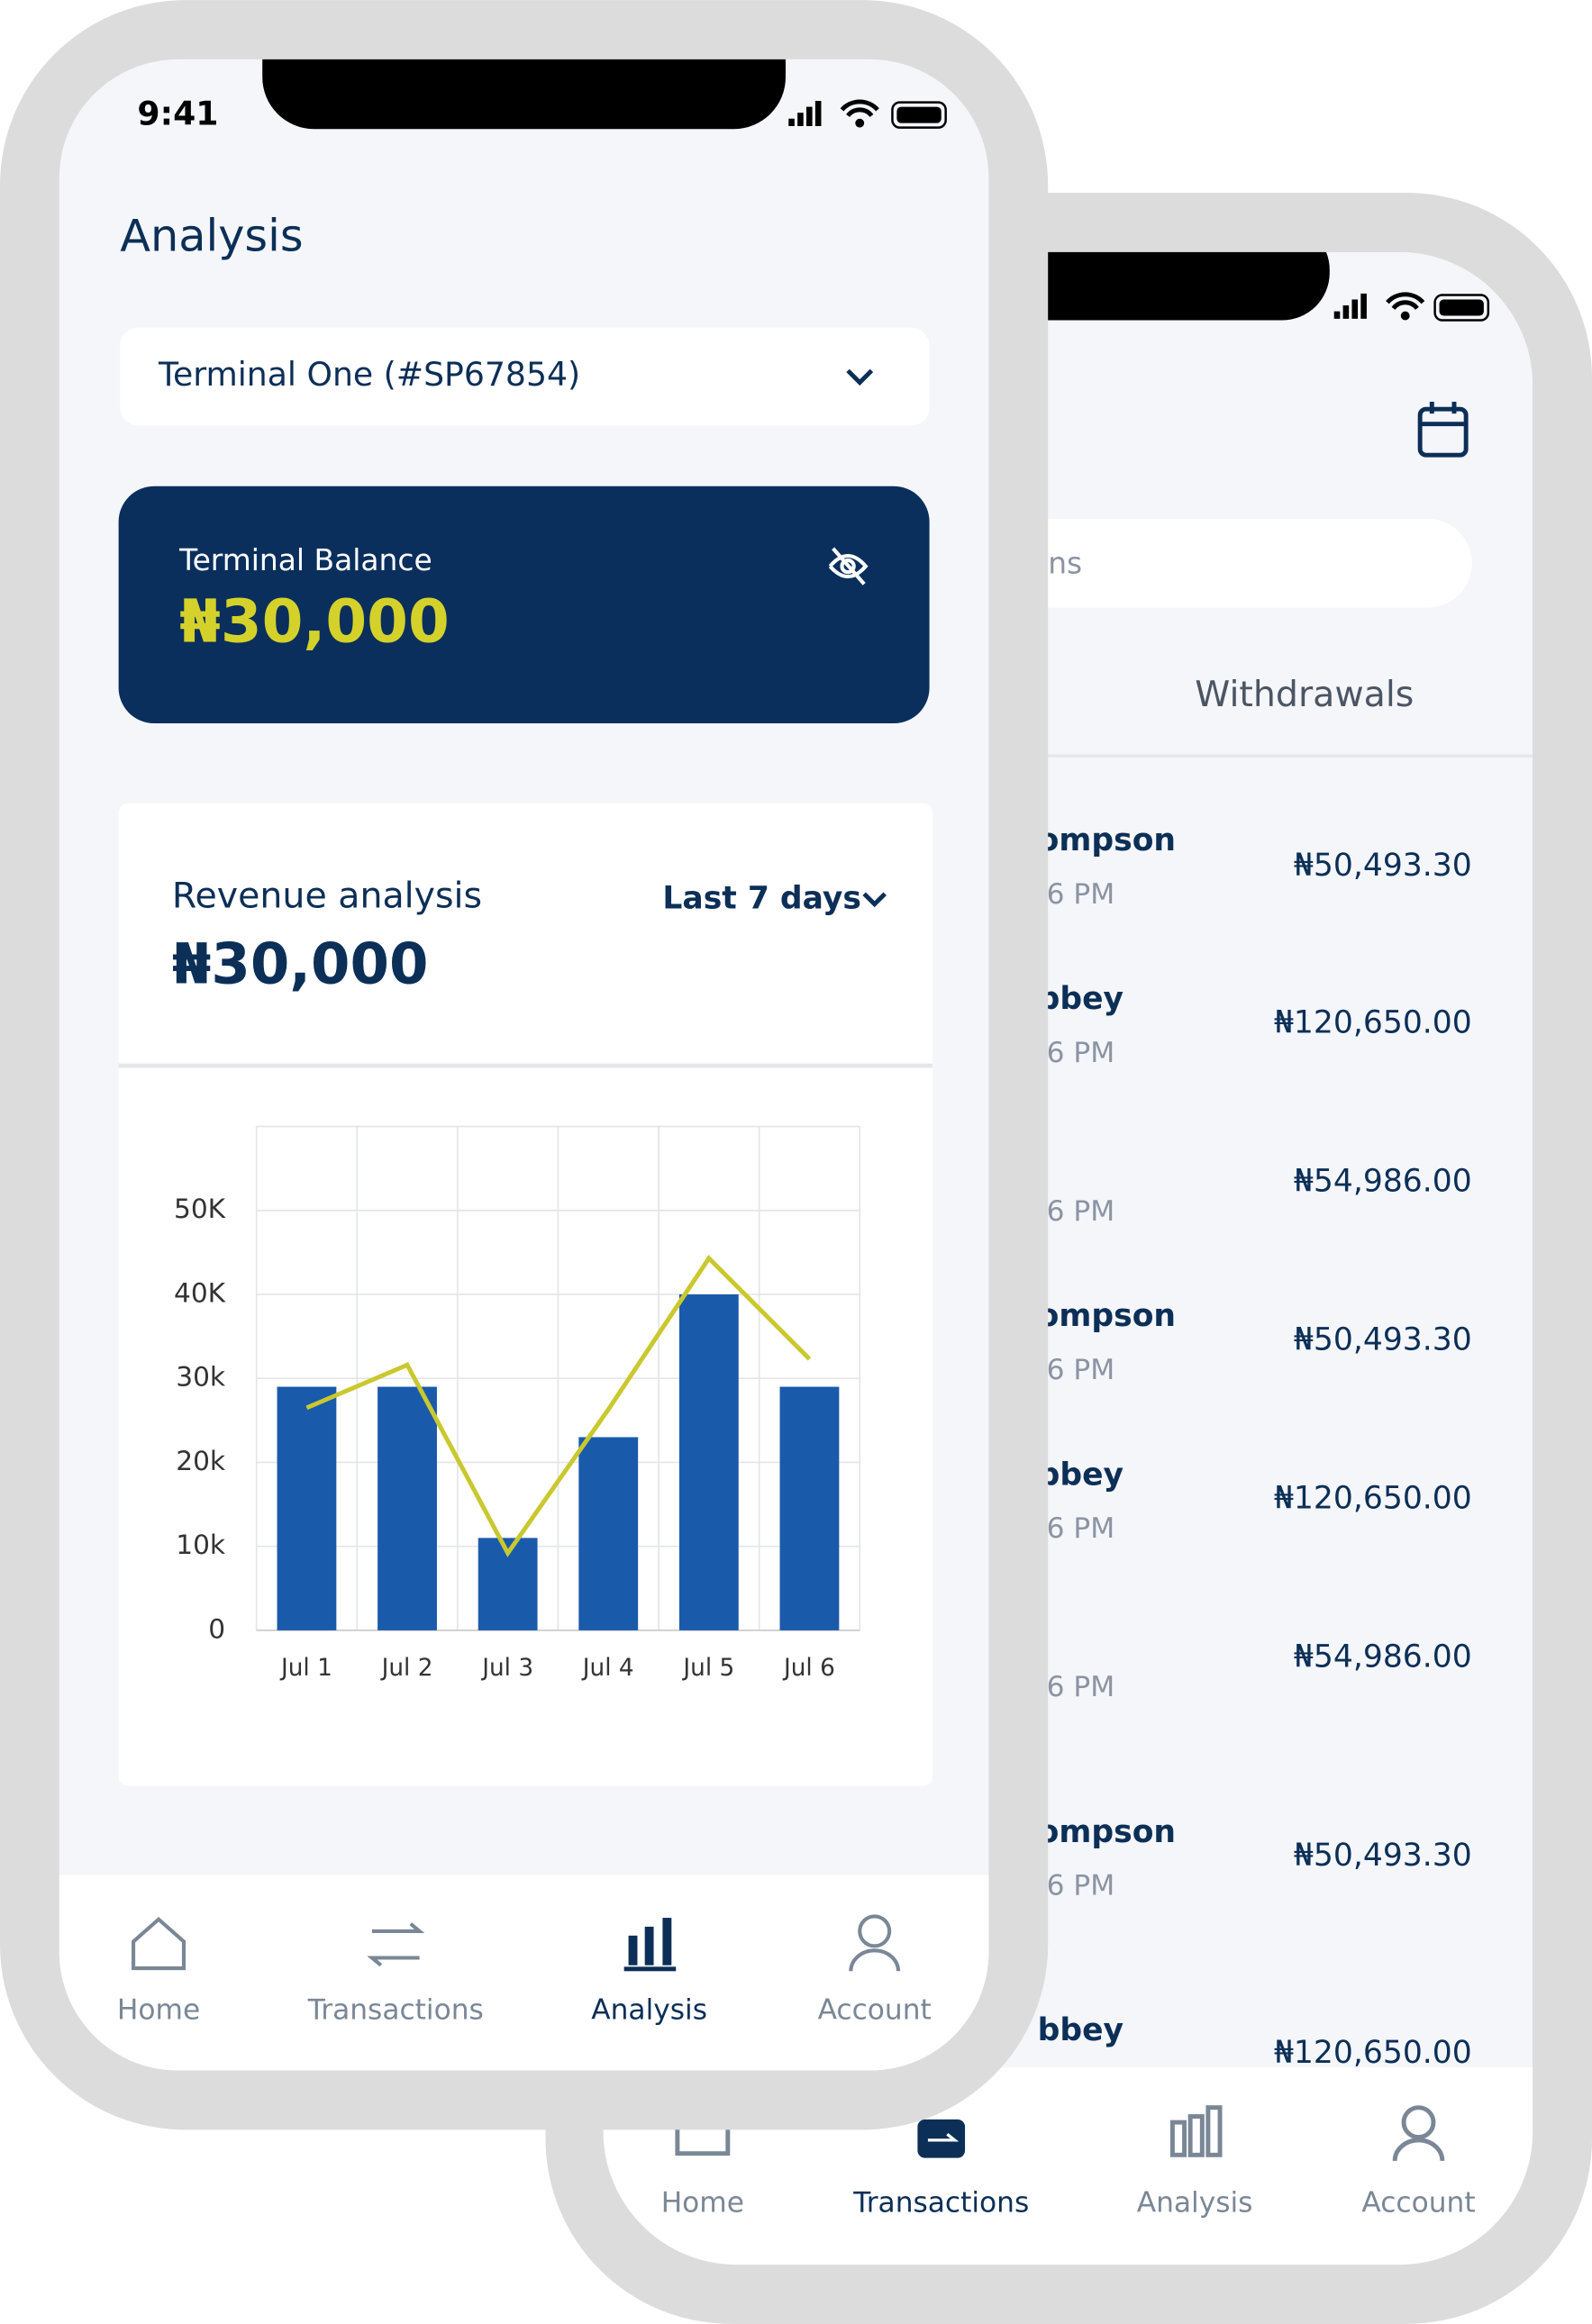 Image resolution: width=1592 pixels, height=2324 pixels. What do you see at coordinates (305, 1669) in the screenshot?
I see `x-tick-label: Jul 1` at bounding box center [305, 1669].